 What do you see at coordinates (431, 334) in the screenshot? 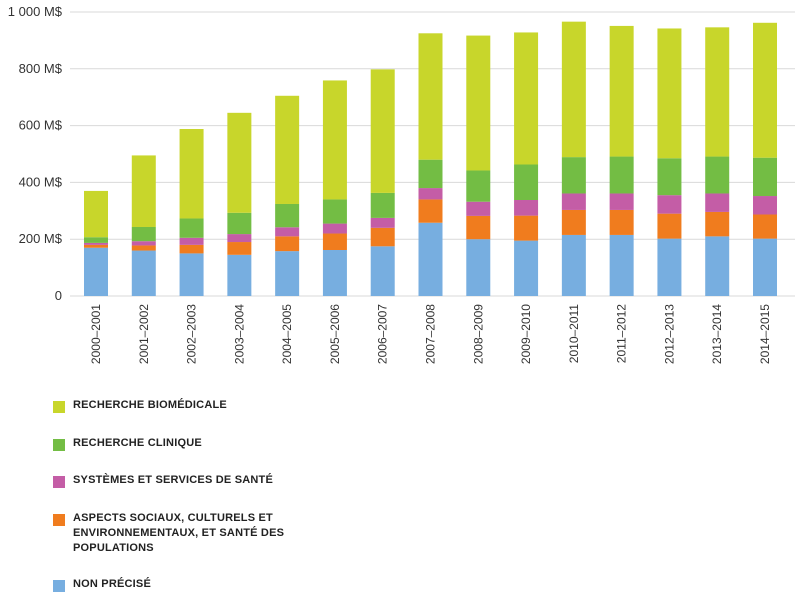
I see `x-tick-label: 2007–2008` at bounding box center [431, 334].